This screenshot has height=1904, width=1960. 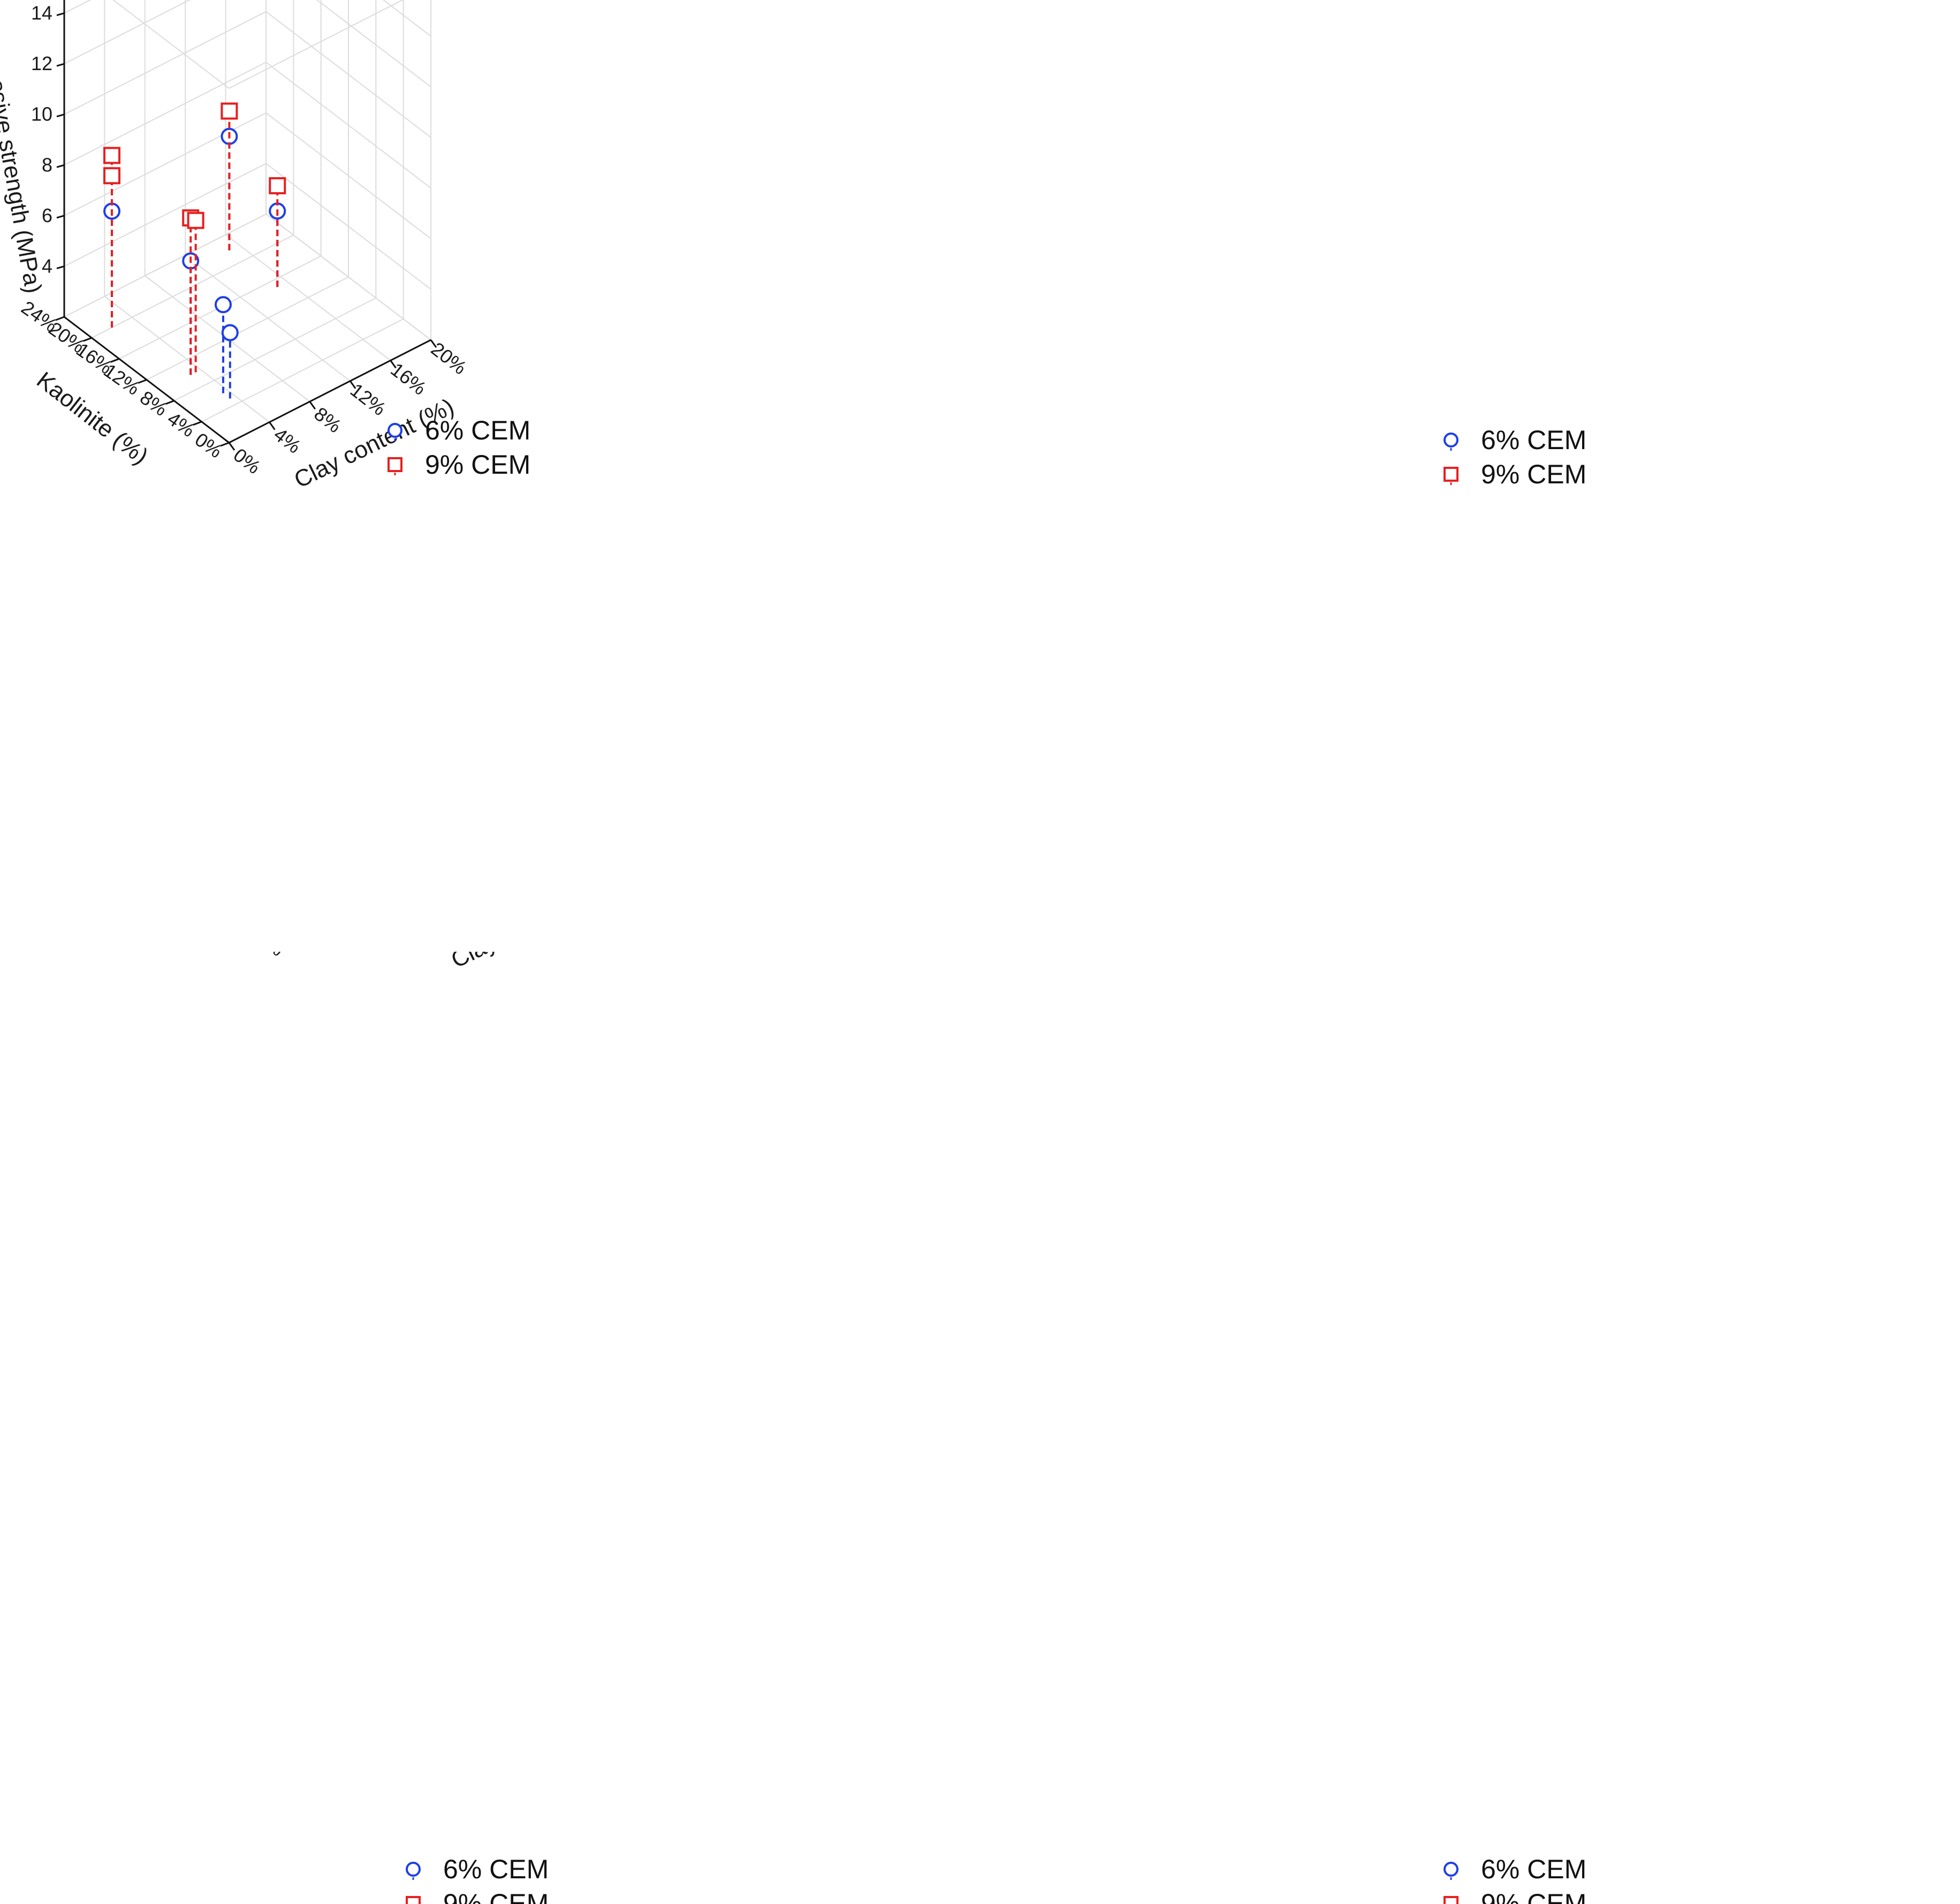 I want to click on z-tick-label: 12, so click(x=41, y=63).